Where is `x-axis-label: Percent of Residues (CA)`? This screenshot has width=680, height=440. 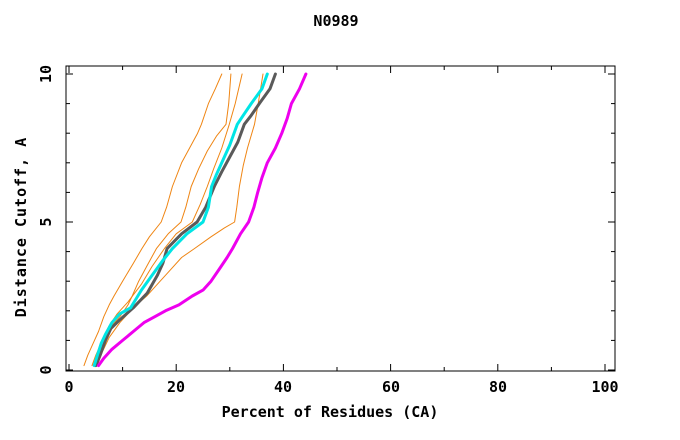
x-axis-label: Percent of Residues (CA) is located at coordinates (330, 412).